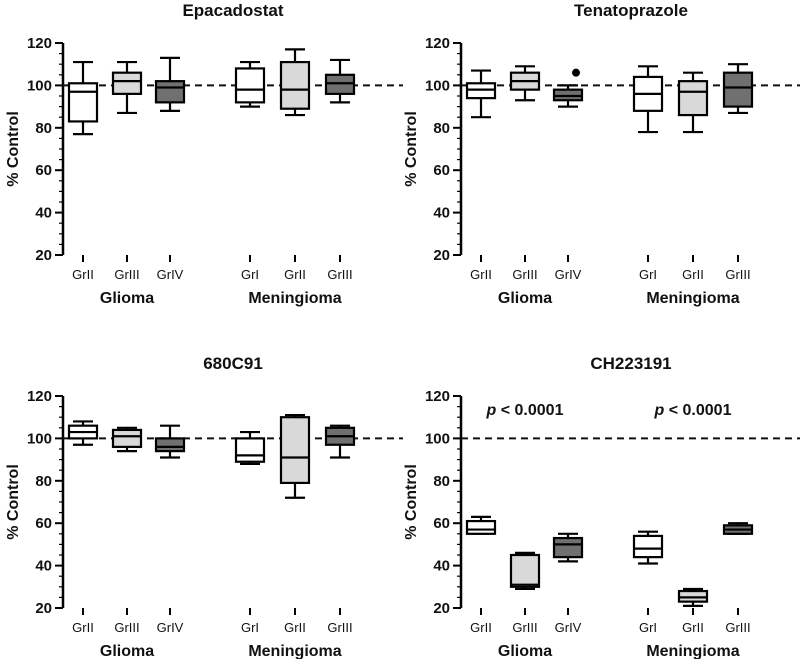 This screenshot has width=800, height=659. Describe the element at coordinates (576, 72) in the screenshot. I see `outlier-point` at that location.